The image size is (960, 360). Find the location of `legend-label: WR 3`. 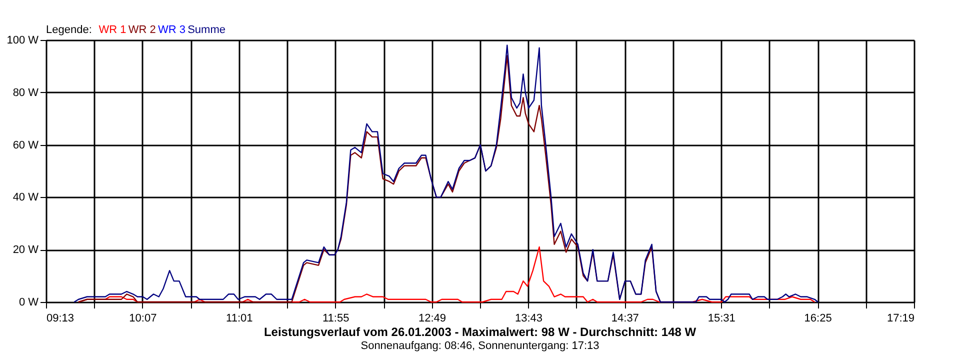

legend-label: WR 3 is located at coordinates (172, 30).